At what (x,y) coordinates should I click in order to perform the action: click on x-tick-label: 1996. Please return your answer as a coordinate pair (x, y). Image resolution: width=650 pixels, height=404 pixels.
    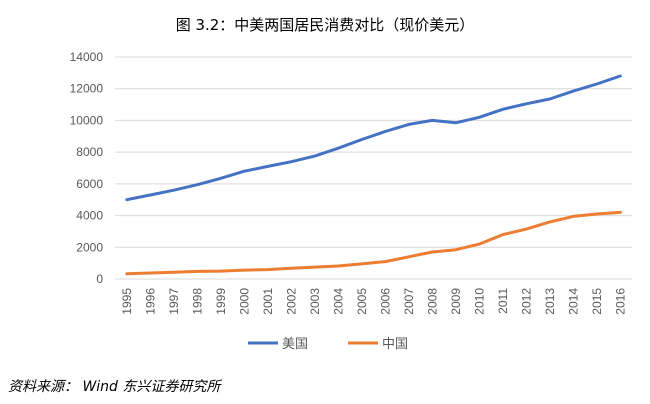
    Looking at the image, I should click on (150, 301).